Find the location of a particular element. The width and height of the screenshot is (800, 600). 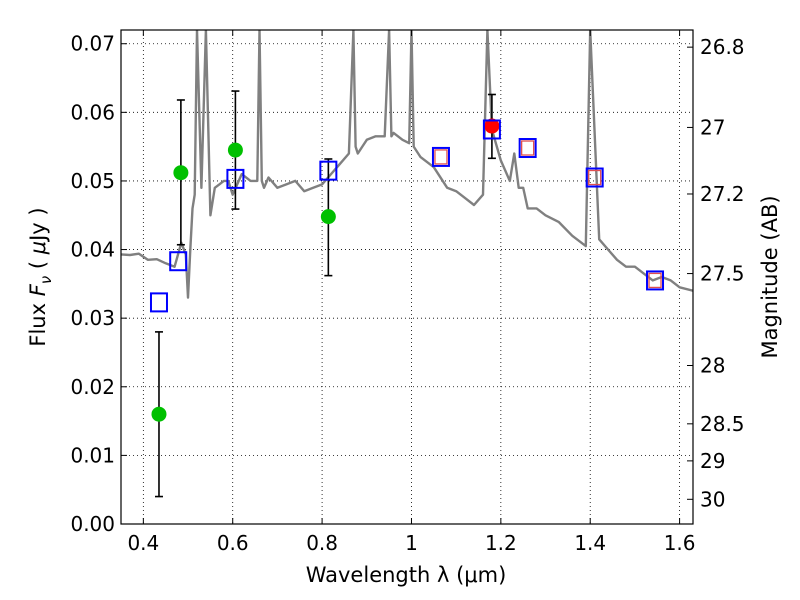

mag-tick-label: 27 is located at coordinates (712, 127).